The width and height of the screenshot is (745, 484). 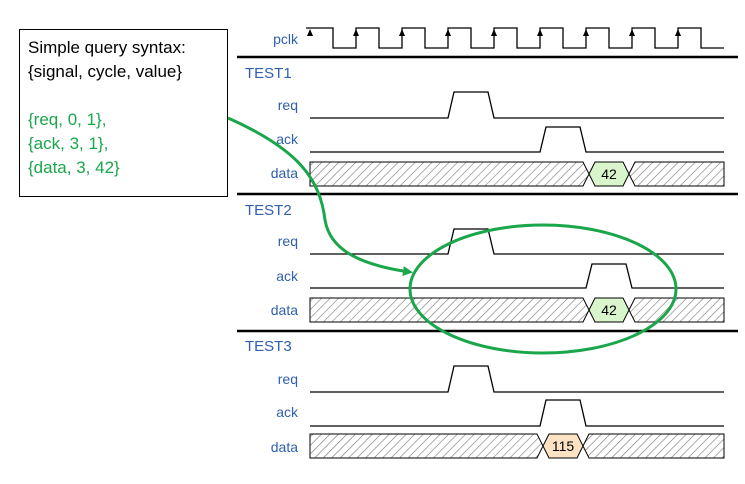 I want to click on query-line: {data, 3, 42}, so click(x=74, y=167).